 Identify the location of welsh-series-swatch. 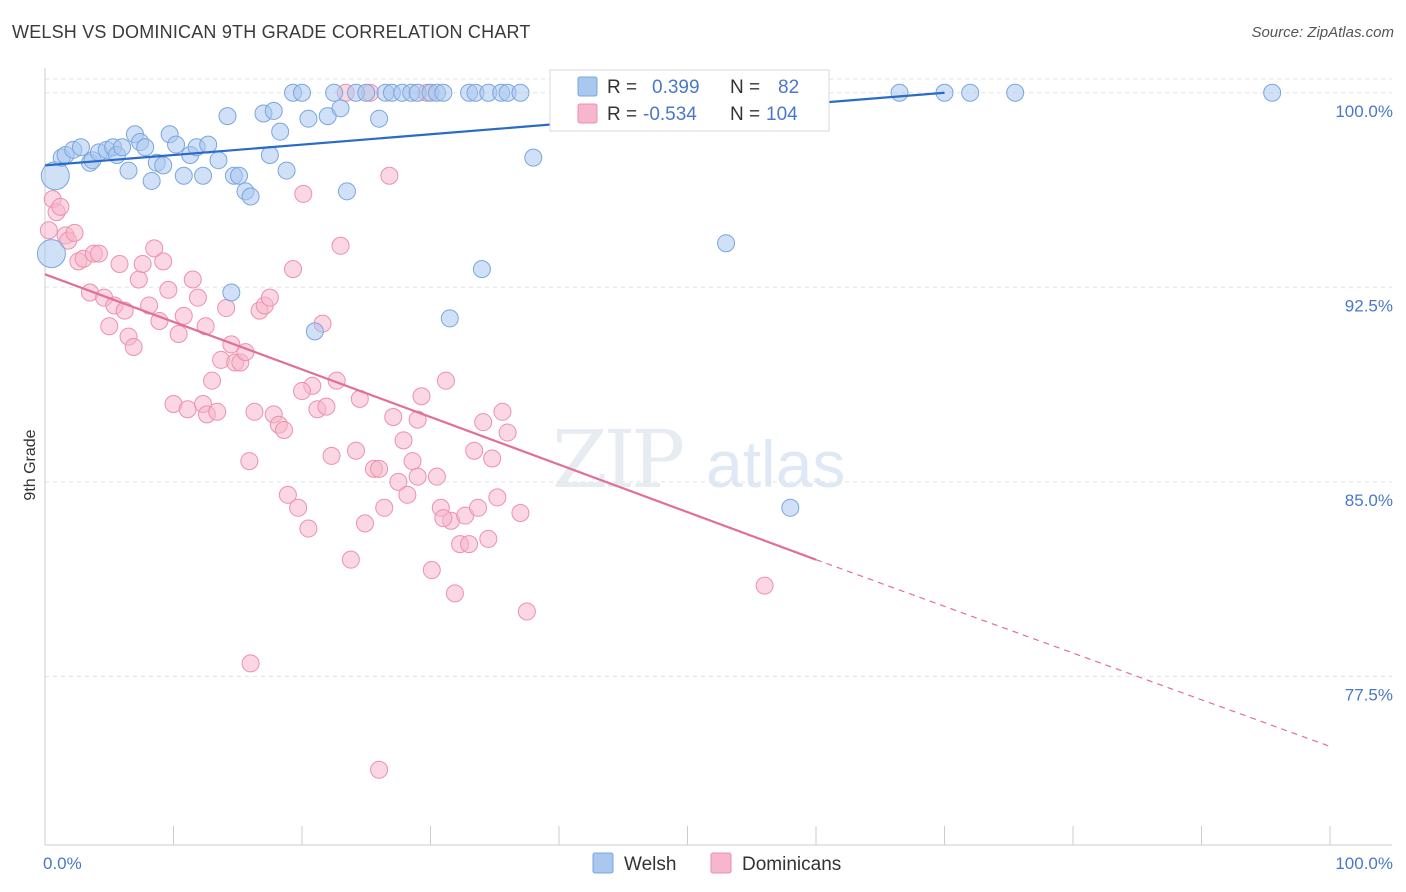
(603, 863).